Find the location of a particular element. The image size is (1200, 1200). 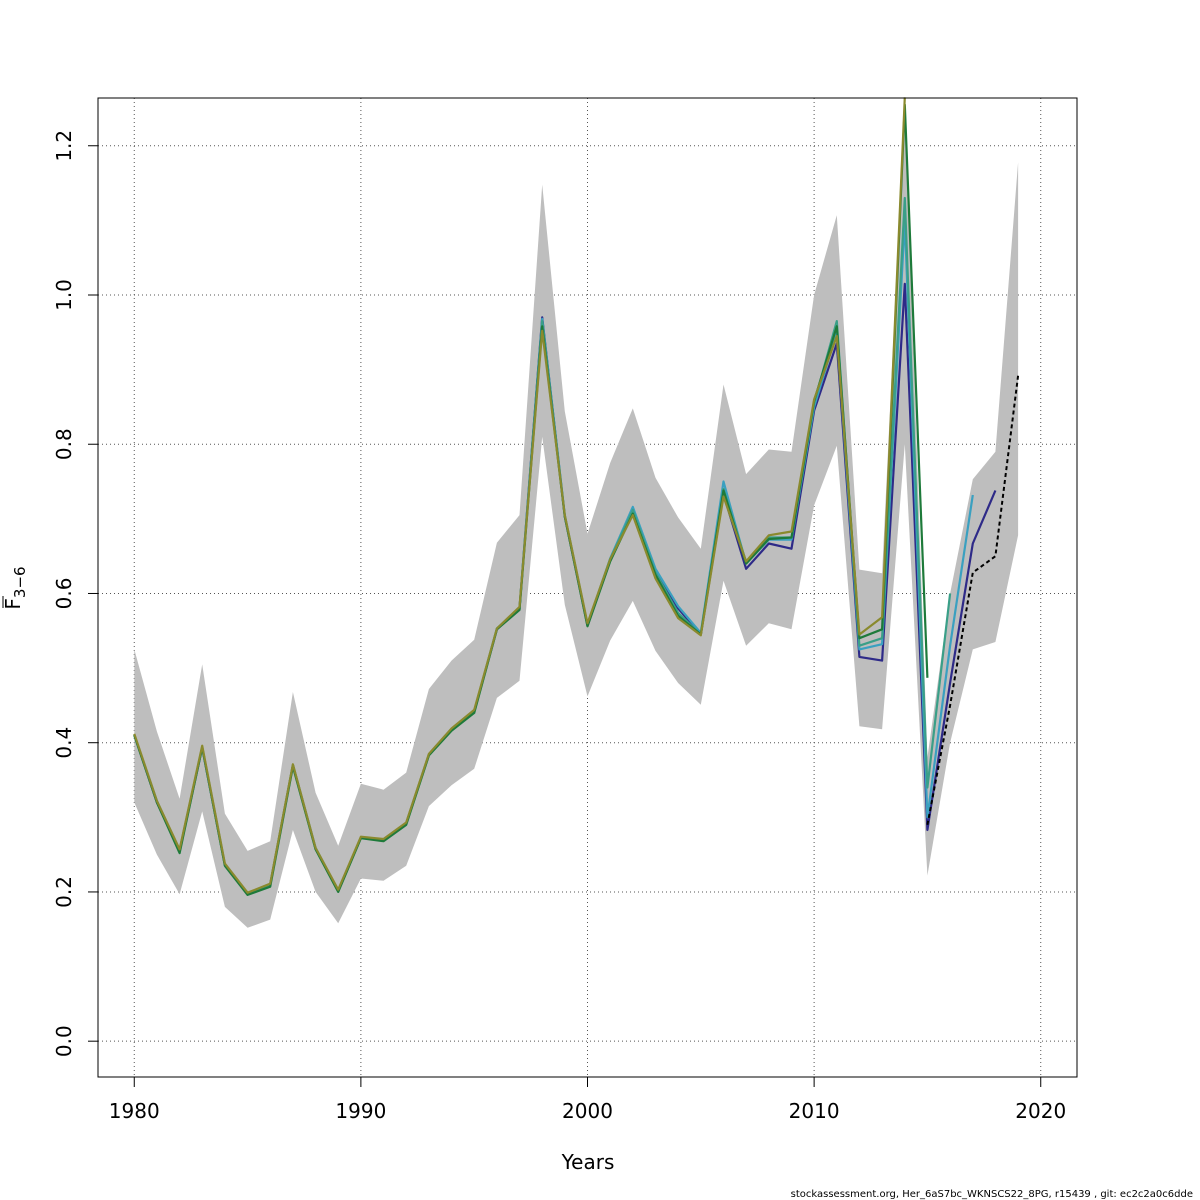

y-tick-label-3: 0.6 is located at coordinates (64, 594).